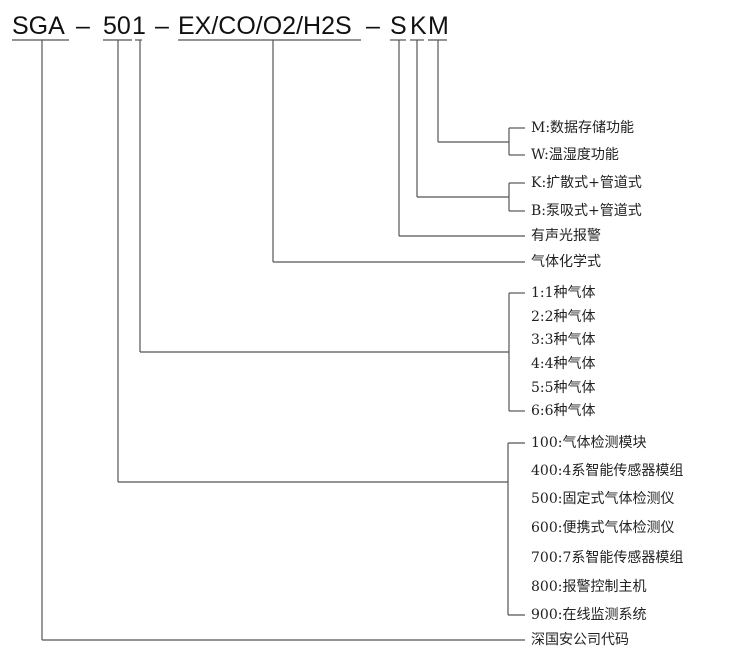 The image size is (729, 663). I want to click on label-series: 400:4系智能传感器模组, so click(607, 471).